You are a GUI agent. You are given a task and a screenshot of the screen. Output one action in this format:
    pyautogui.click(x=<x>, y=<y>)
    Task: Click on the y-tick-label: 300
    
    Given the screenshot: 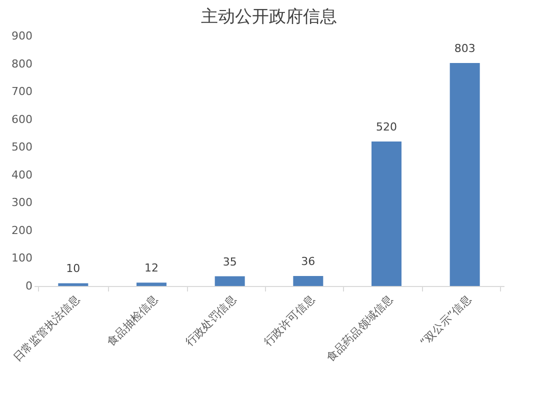 What is the action you would take?
    pyautogui.click(x=22, y=203)
    